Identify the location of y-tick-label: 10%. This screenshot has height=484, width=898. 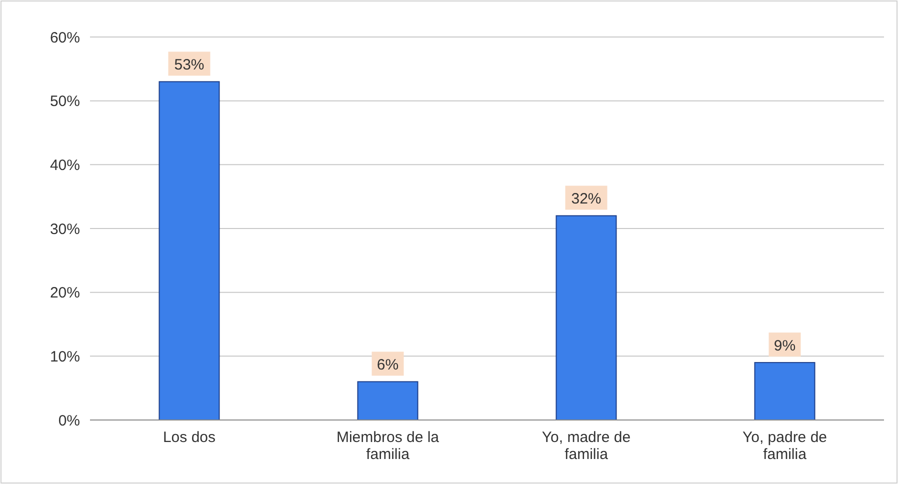
(65, 357).